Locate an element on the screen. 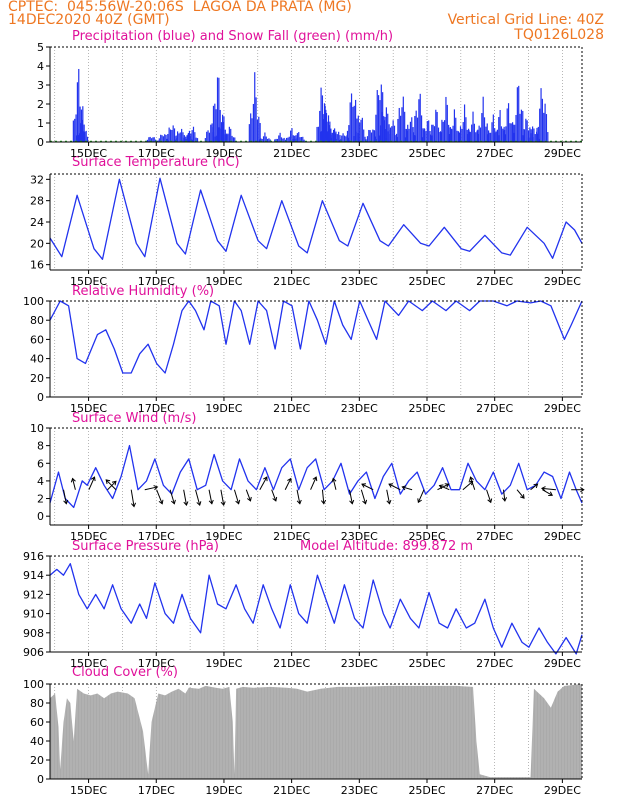  cloud-panel-title: Cloud Cover (%) is located at coordinates (125, 672).